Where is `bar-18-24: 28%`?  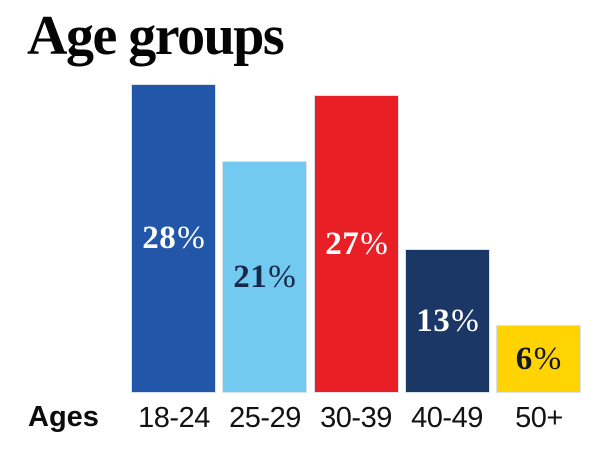
bar-18-24: 28% is located at coordinates (173, 238).